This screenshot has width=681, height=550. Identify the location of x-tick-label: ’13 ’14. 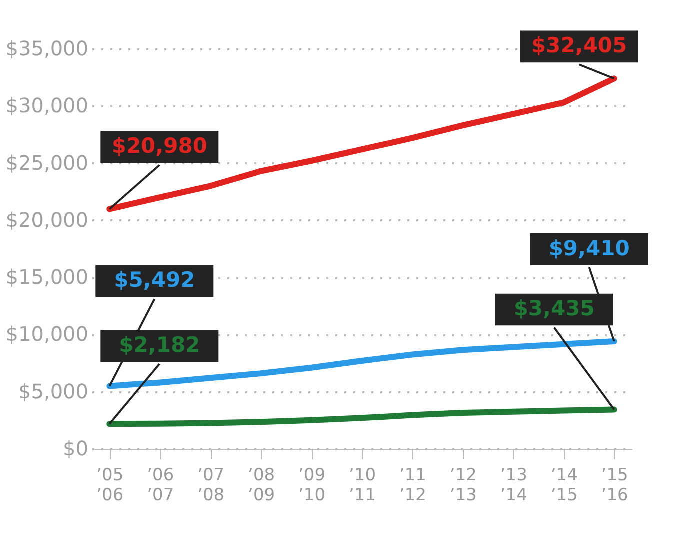
(514, 486).